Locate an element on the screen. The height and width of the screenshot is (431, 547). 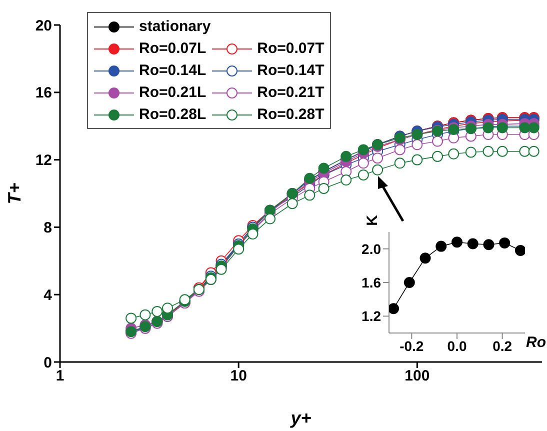
legend-label: Ro=0.28T is located at coordinates (290, 114).